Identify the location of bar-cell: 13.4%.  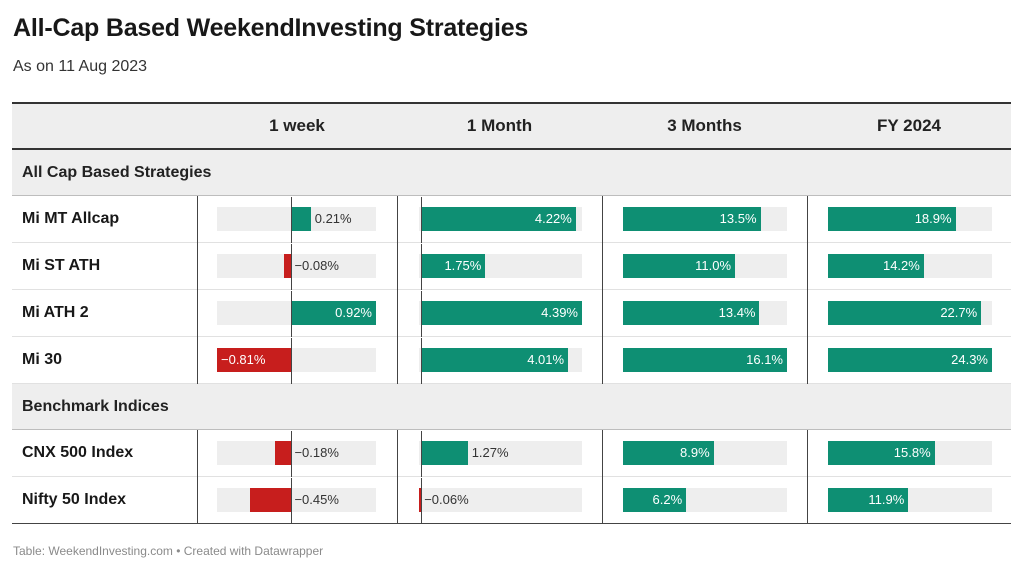
(705, 313).